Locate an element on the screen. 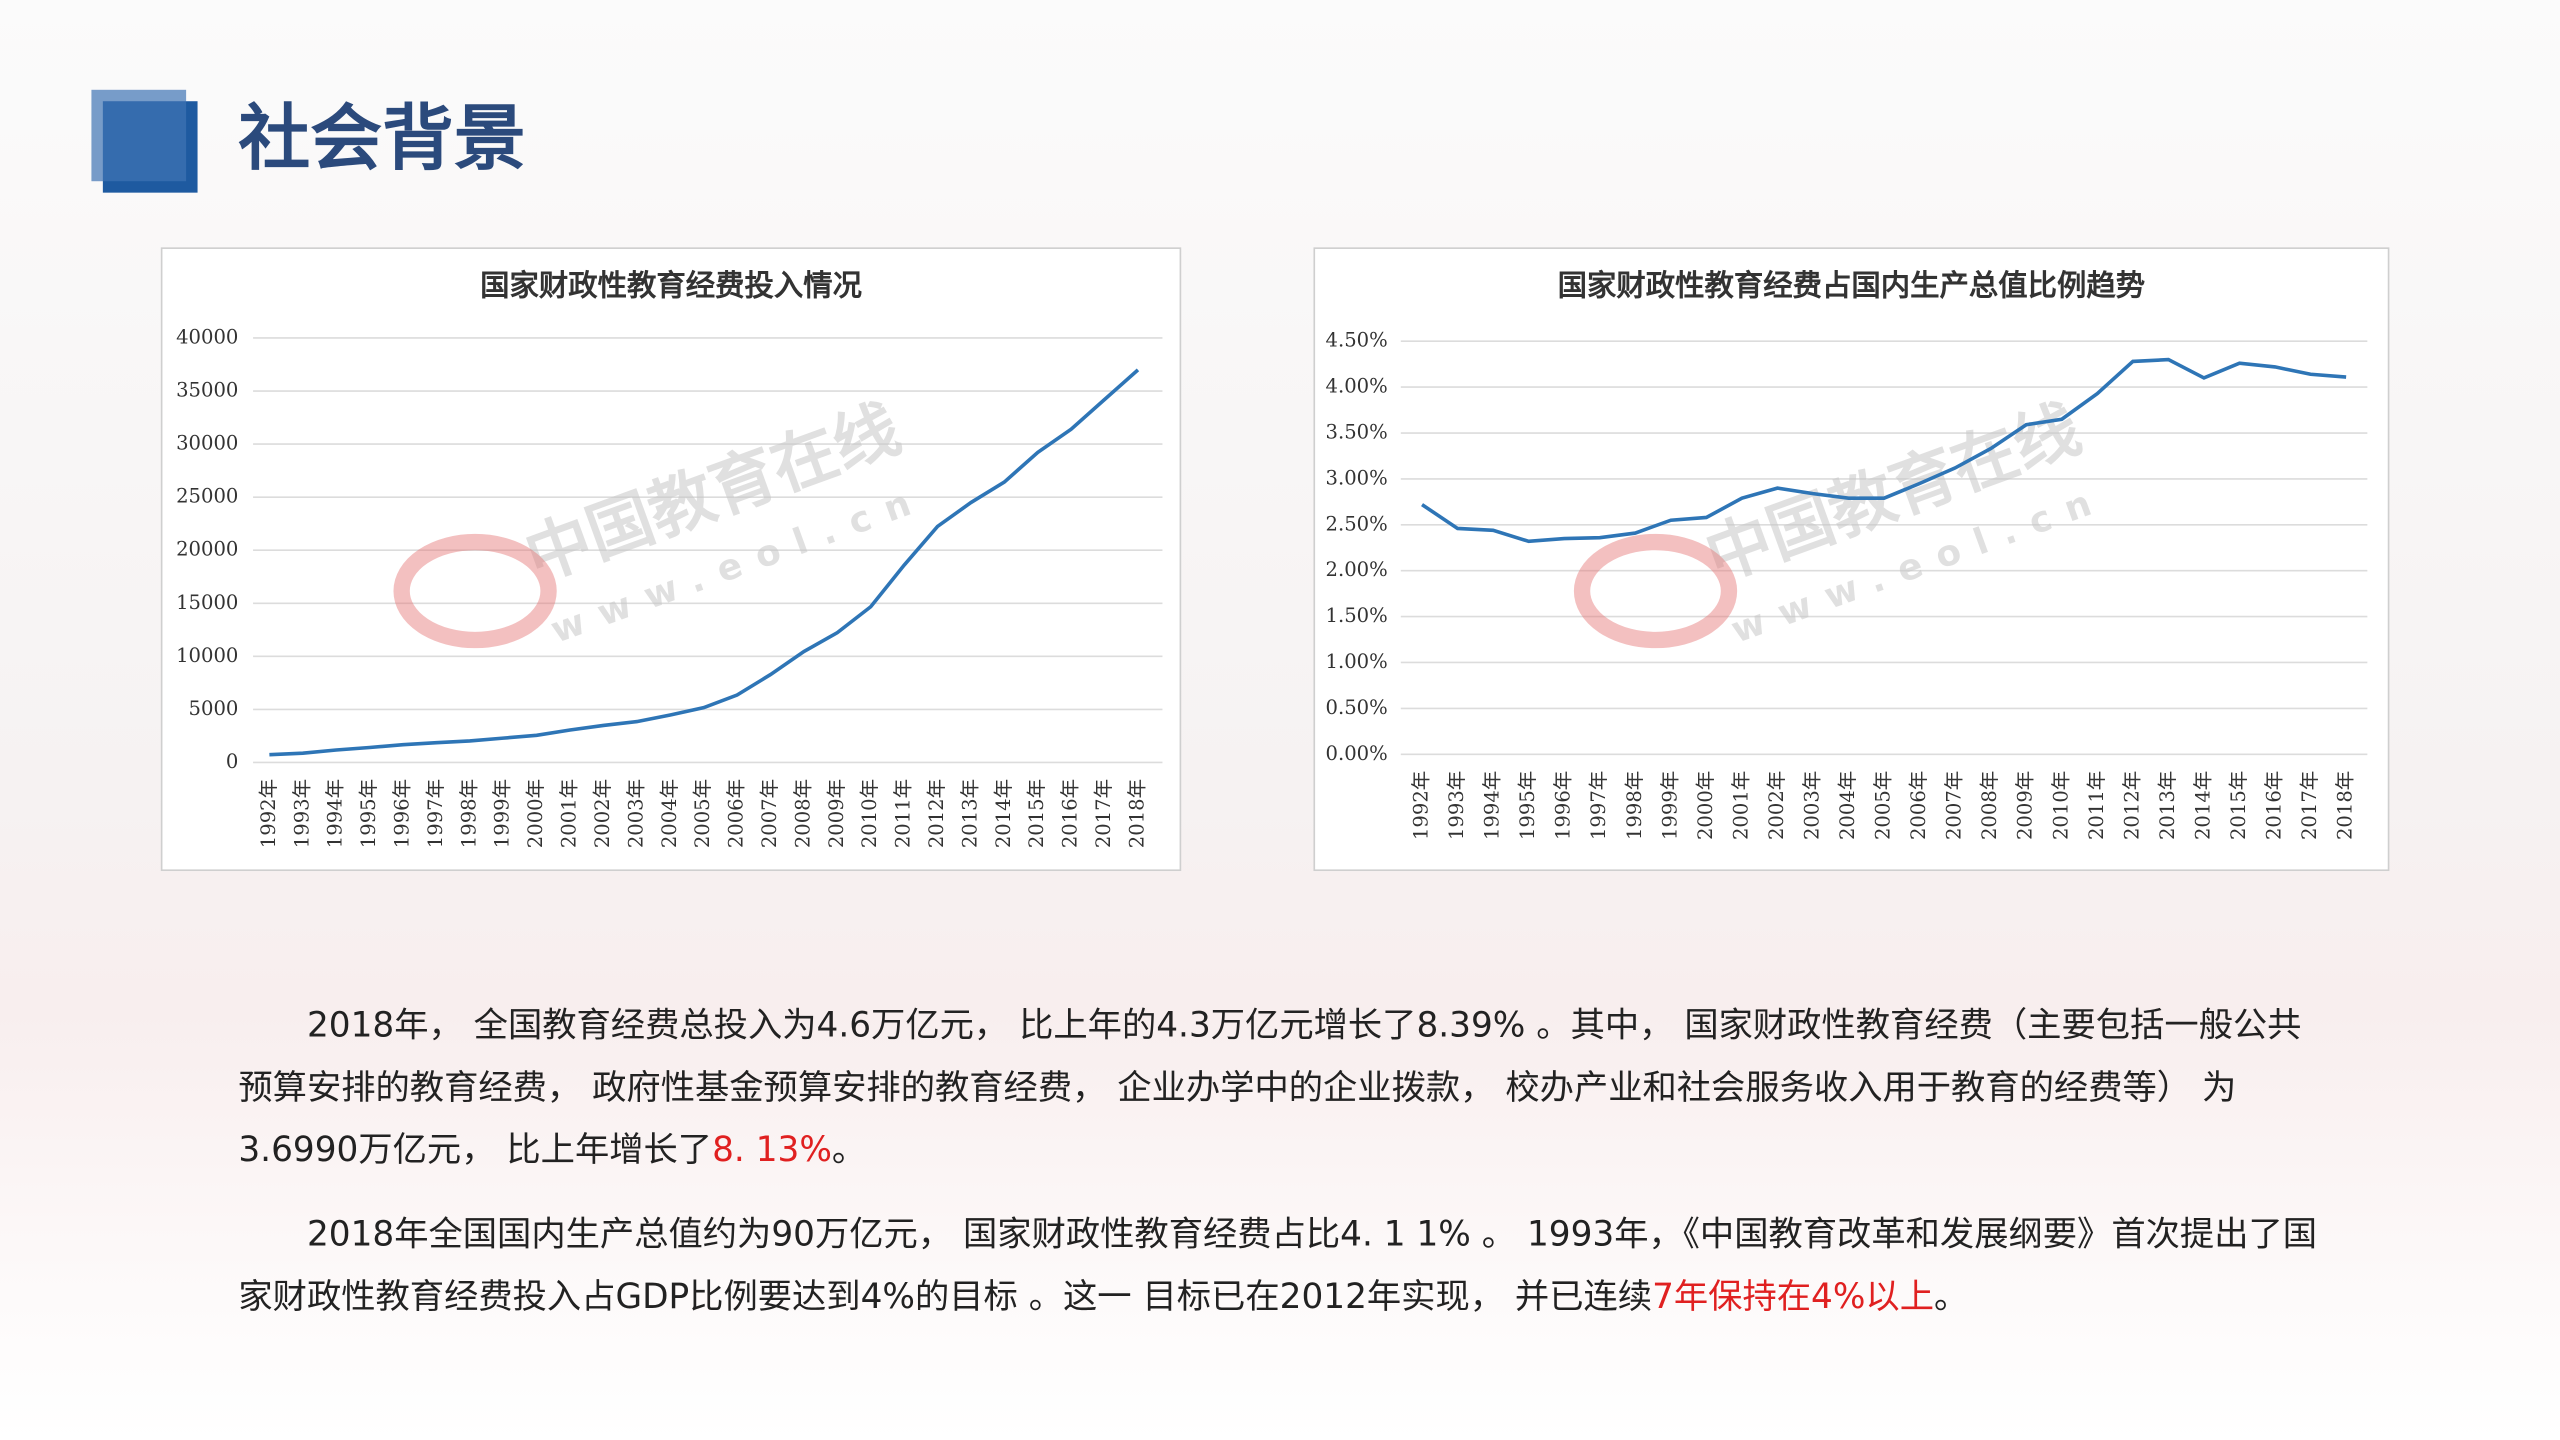 This screenshot has height=1440, width=2560. y-tick-label: 1.50% is located at coordinates (1357, 615).